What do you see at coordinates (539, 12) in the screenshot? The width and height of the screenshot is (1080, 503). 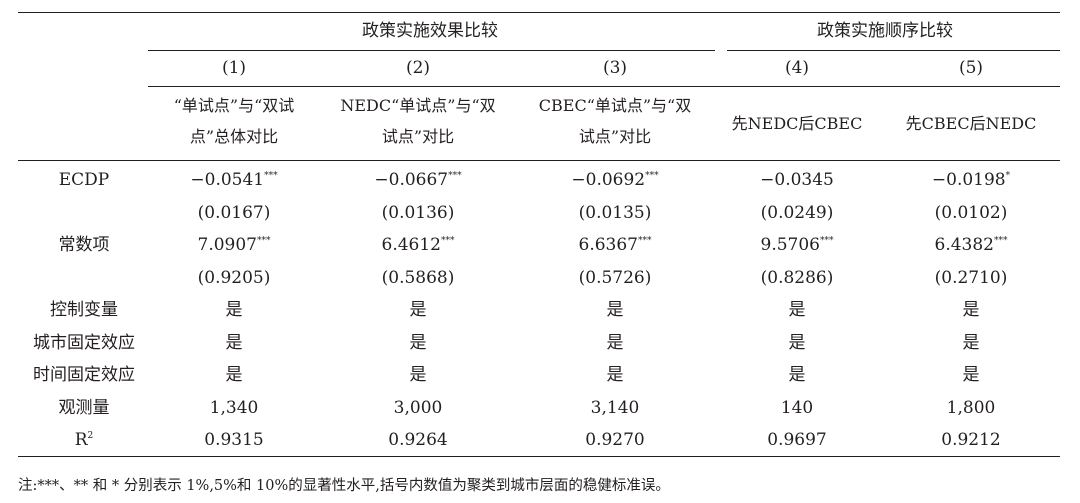 I see `top-rule` at bounding box center [539, 12].